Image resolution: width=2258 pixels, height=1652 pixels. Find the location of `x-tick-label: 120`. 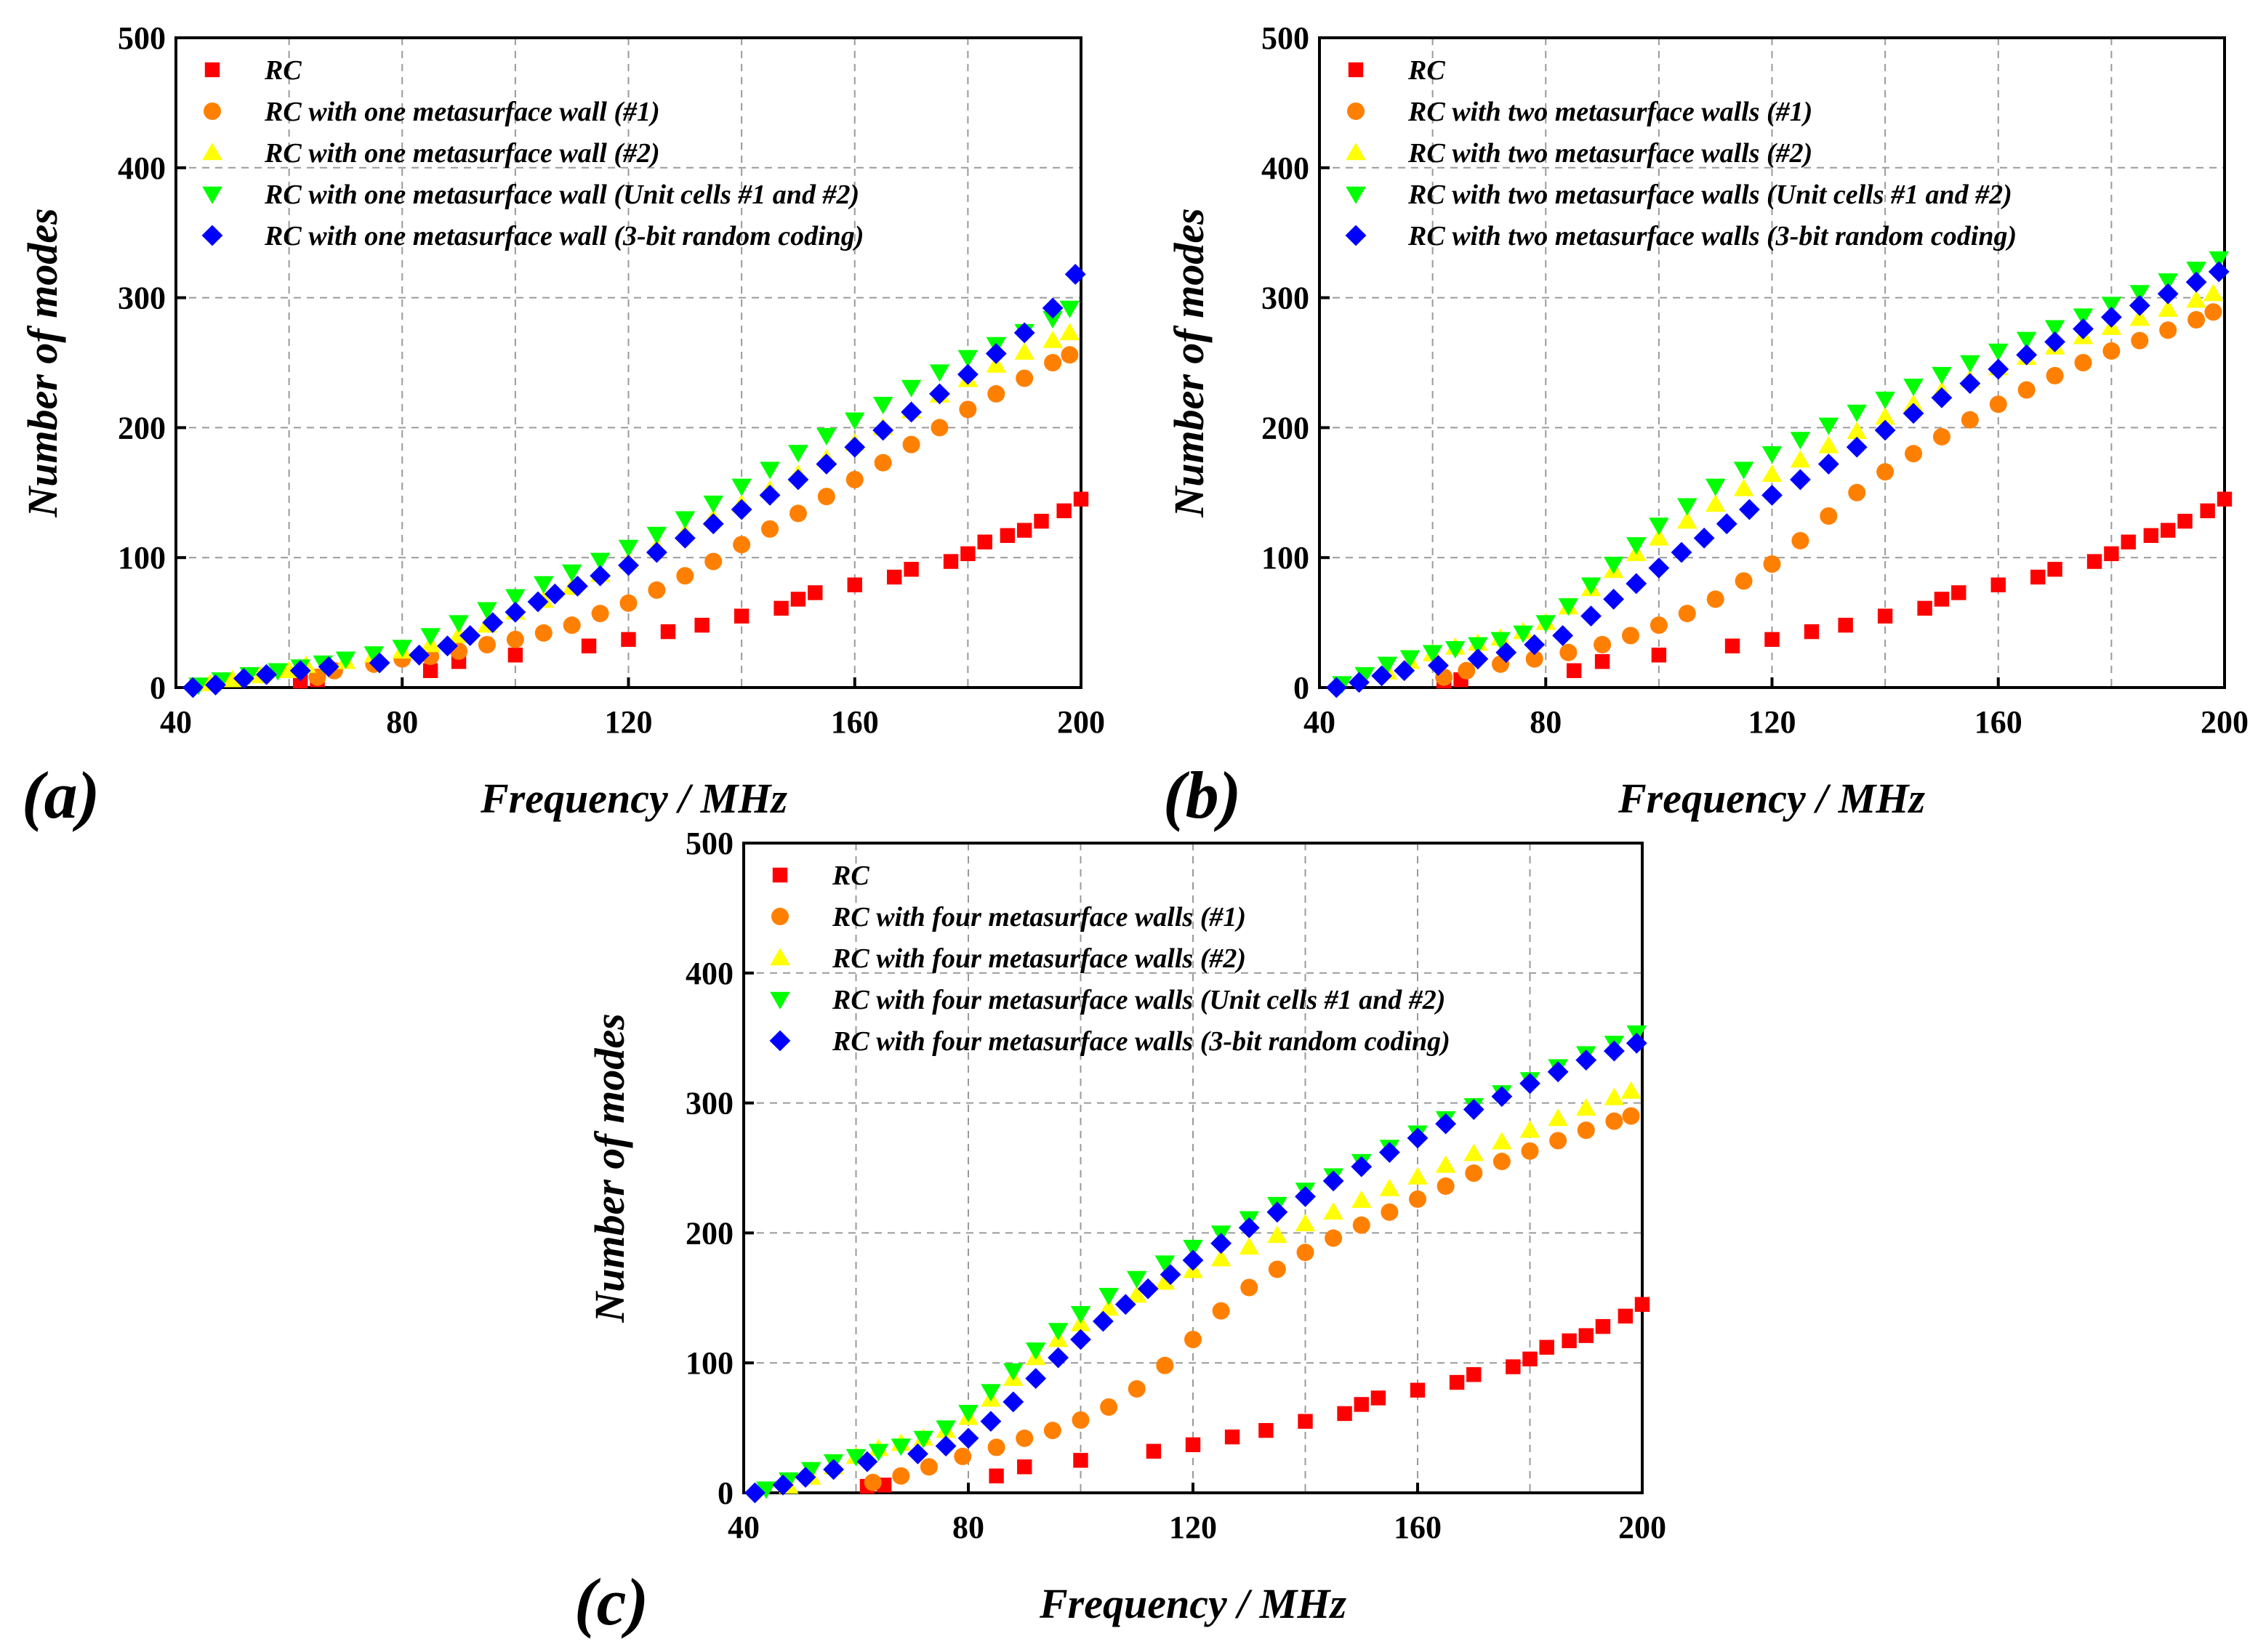

x-tick-label: 120 is located at coordinates (629, 722).